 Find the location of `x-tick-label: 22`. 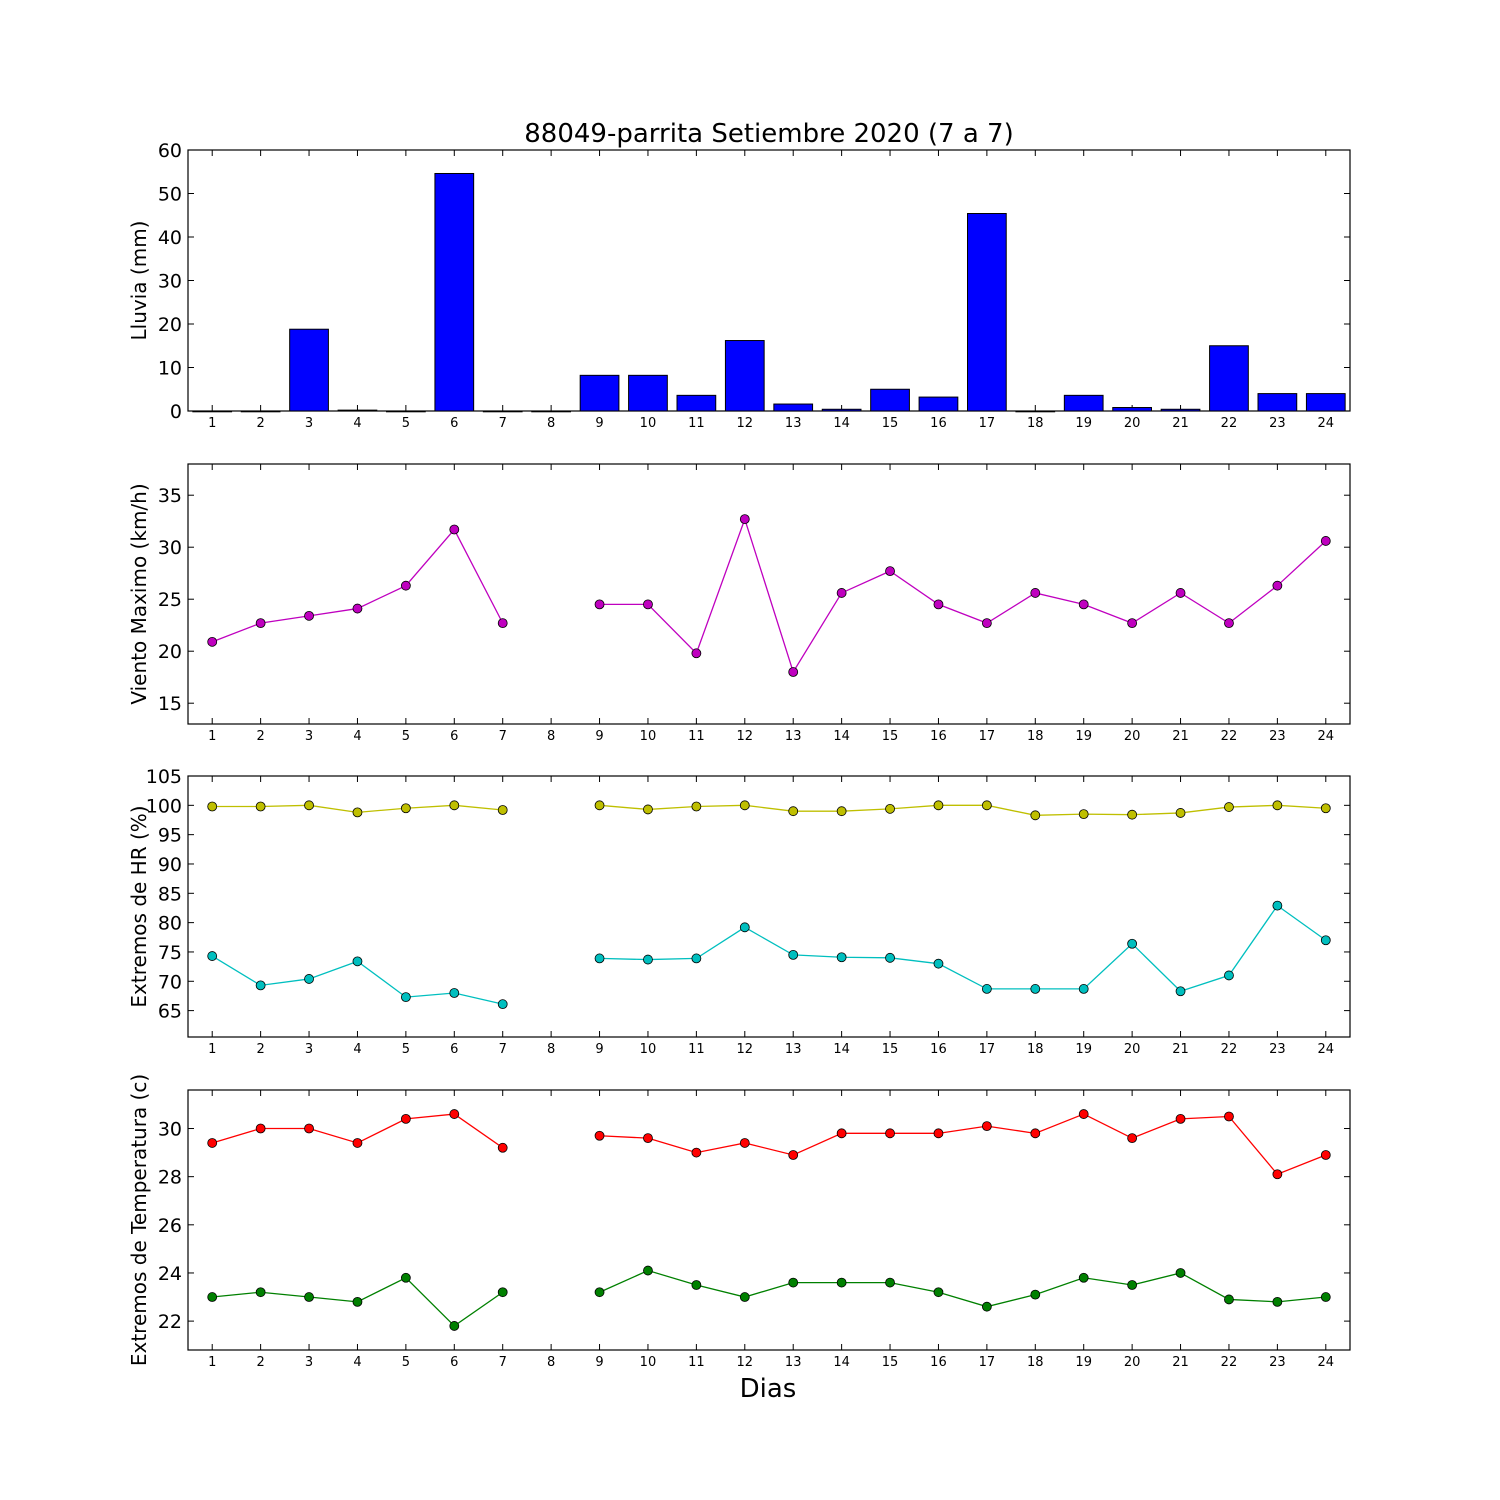

x-tick-label: 22 is located at coordinates (1229, 1362).